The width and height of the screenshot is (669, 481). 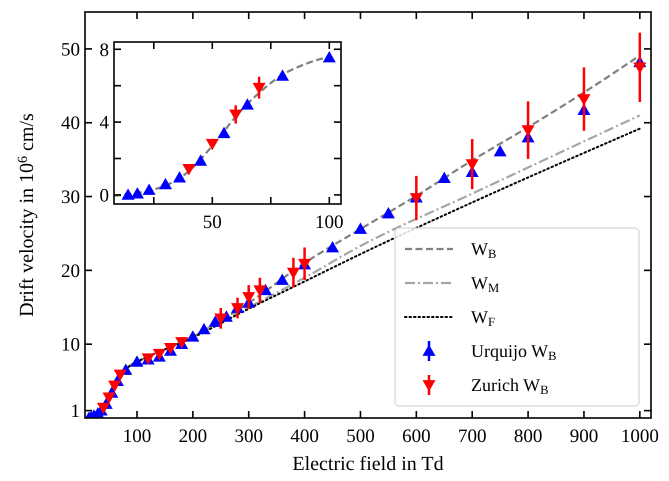 What do you see at coordinates (584, 436) in the screenshot?
I see `x-tick-label: 900` at bounding box center [584, 436].